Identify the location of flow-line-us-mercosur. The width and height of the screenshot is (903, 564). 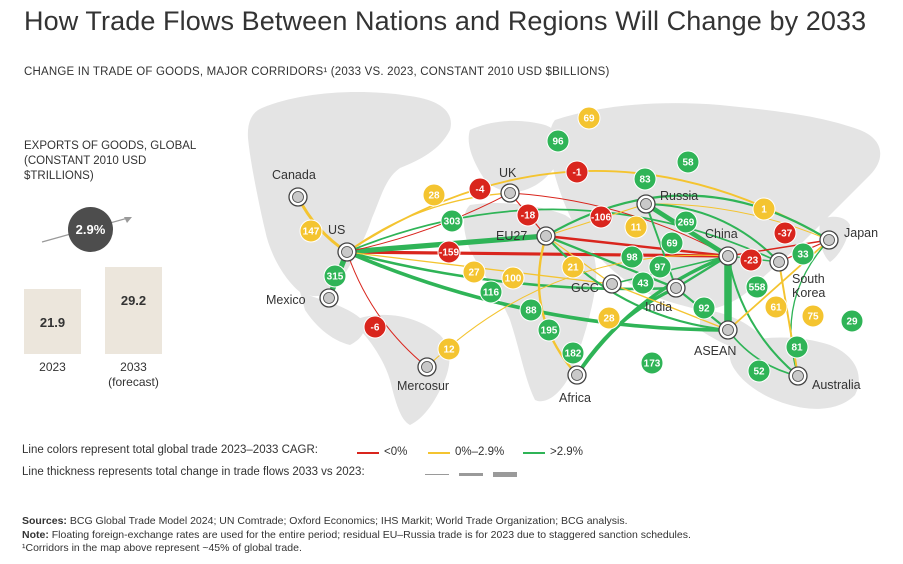
(387, 309).